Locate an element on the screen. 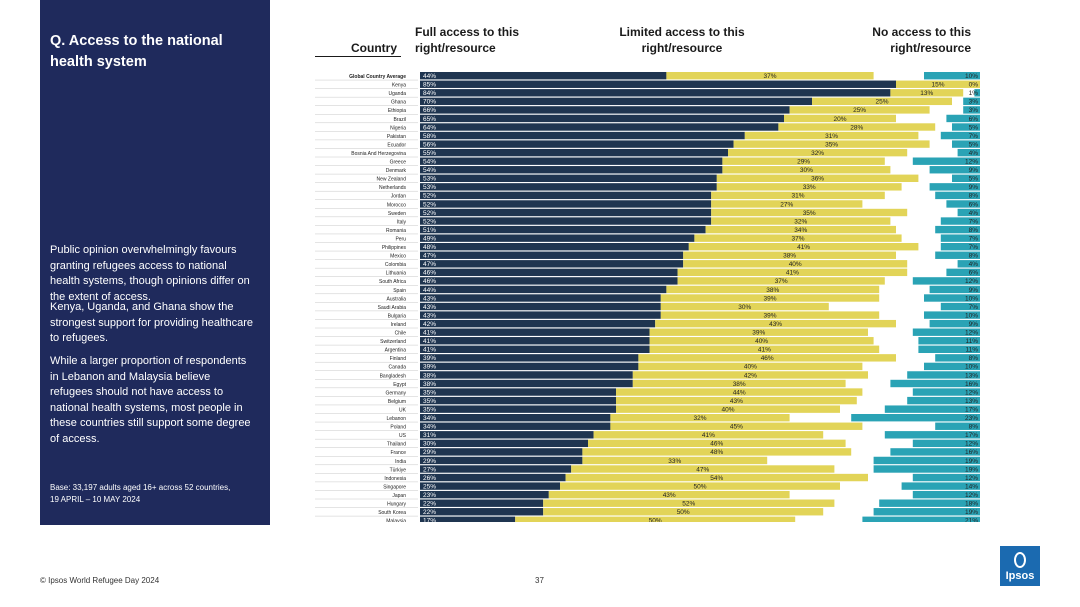  label-limited-access: 25% is located at coordinates (859, 110).